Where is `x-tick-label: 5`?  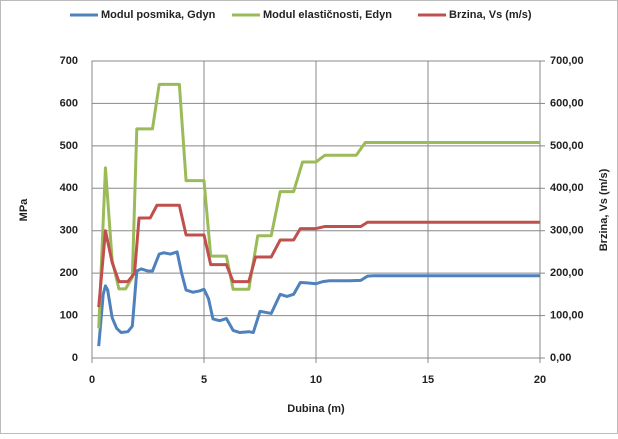
x-tick-label: 5 is located at coordinates (204, 380).